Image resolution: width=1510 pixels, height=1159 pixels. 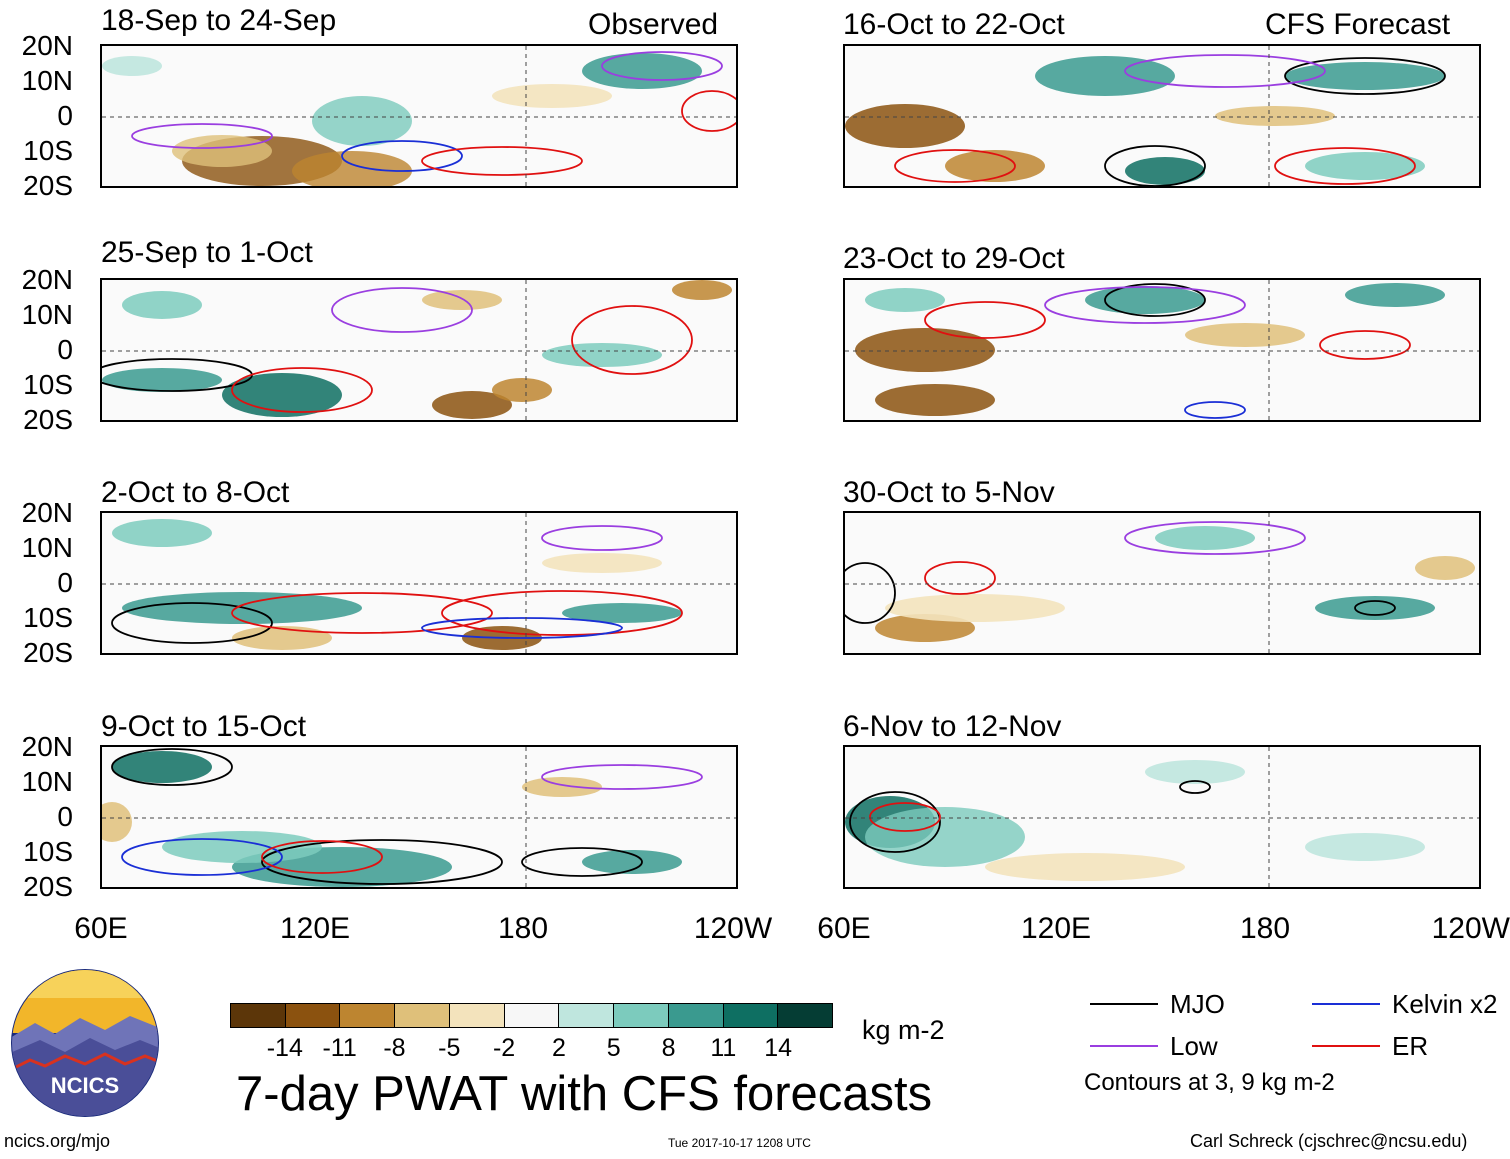 I want to click on panel-title: 18-Sep to 24-Sep, so click(x=219, y=20).